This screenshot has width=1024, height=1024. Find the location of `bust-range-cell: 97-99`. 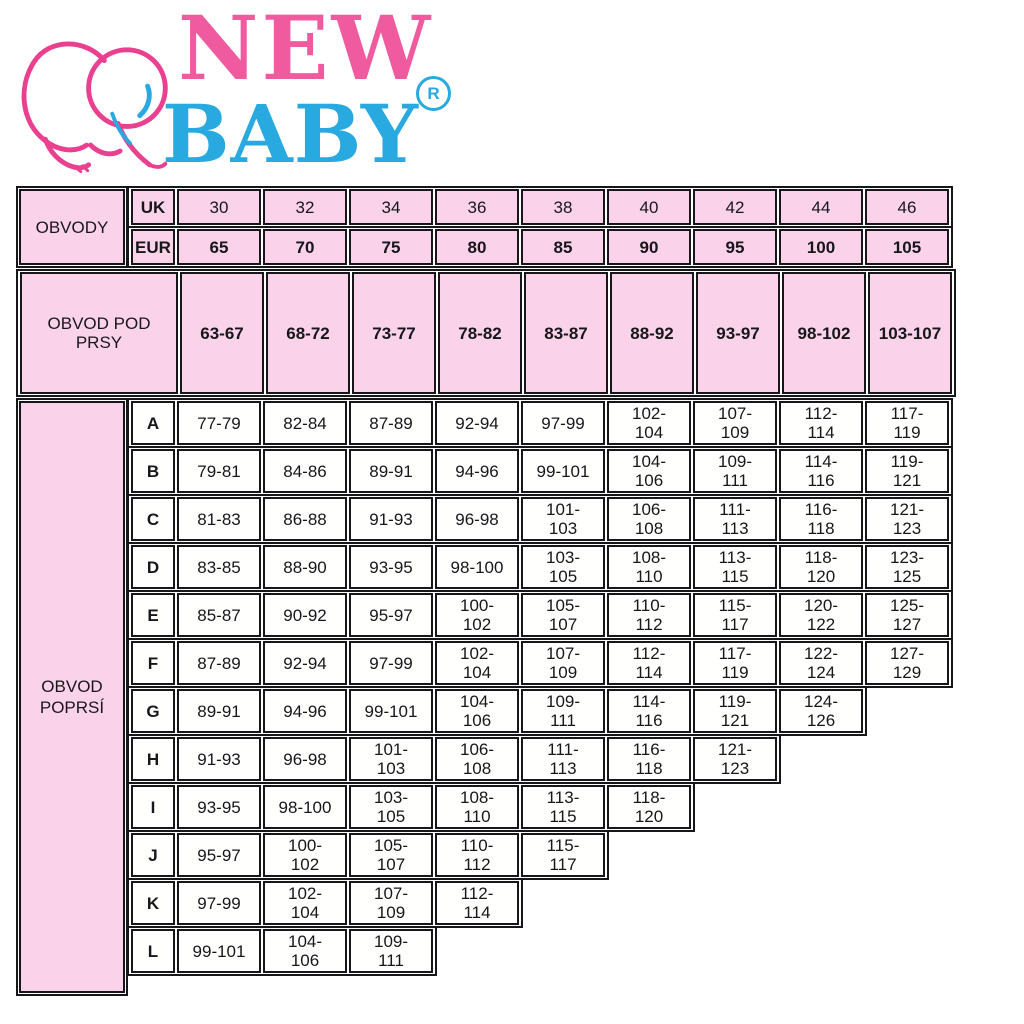

bust-range-cell: 97-99 is located at coordinates (563, 423).